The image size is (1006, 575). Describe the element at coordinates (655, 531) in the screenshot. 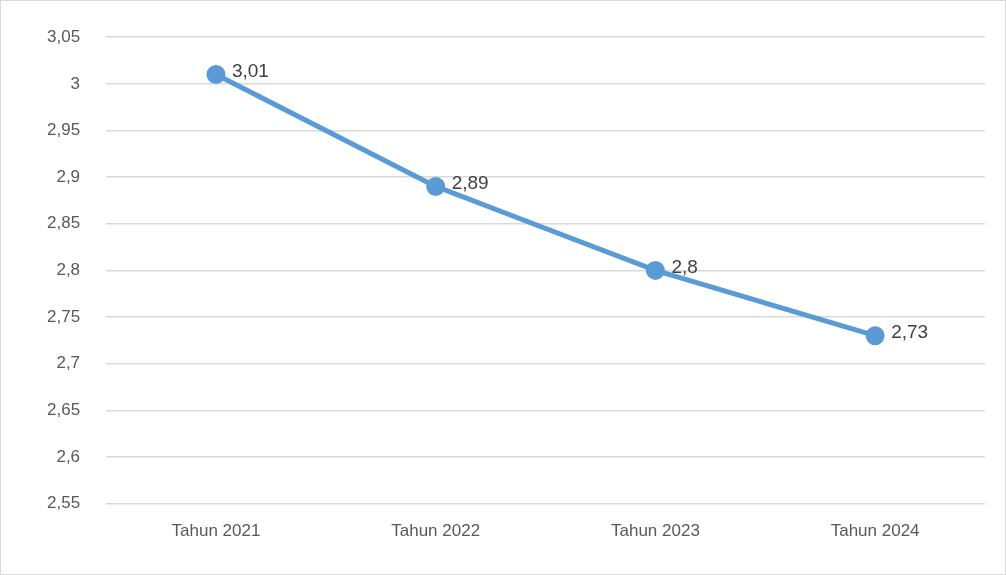

I see `x-tick-label: Tahun 2023` at that location.